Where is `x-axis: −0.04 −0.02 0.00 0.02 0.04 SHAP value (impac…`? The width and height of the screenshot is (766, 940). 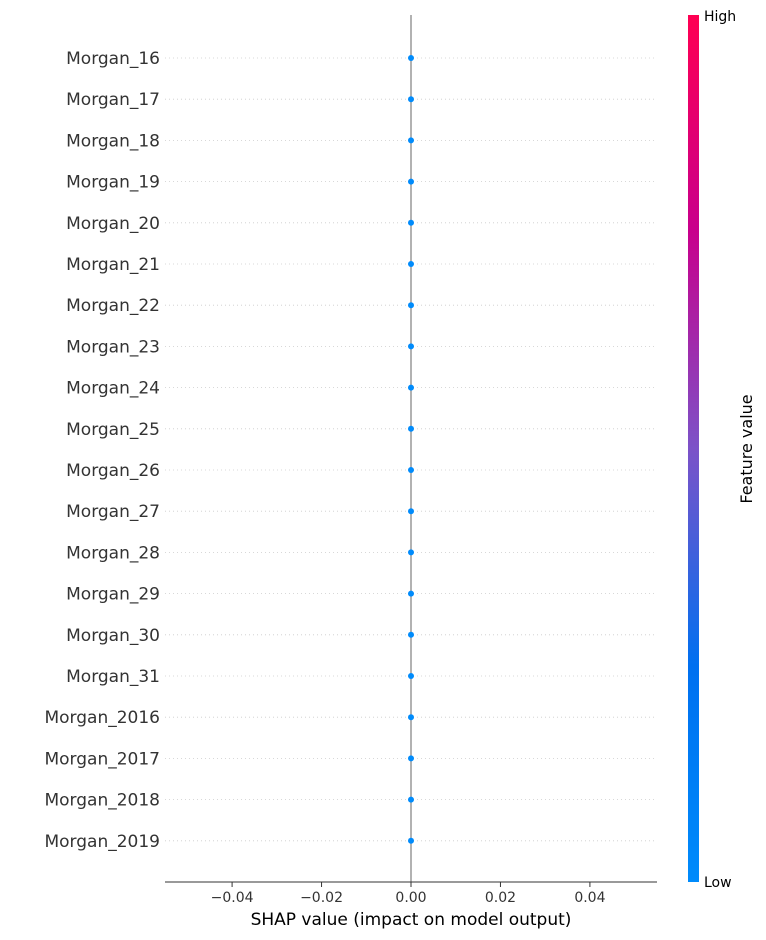
x-axis: −0.04 −0.02 0.00 0.02 0.04 SHAP value (impac… is located at coordinates (411, 905).